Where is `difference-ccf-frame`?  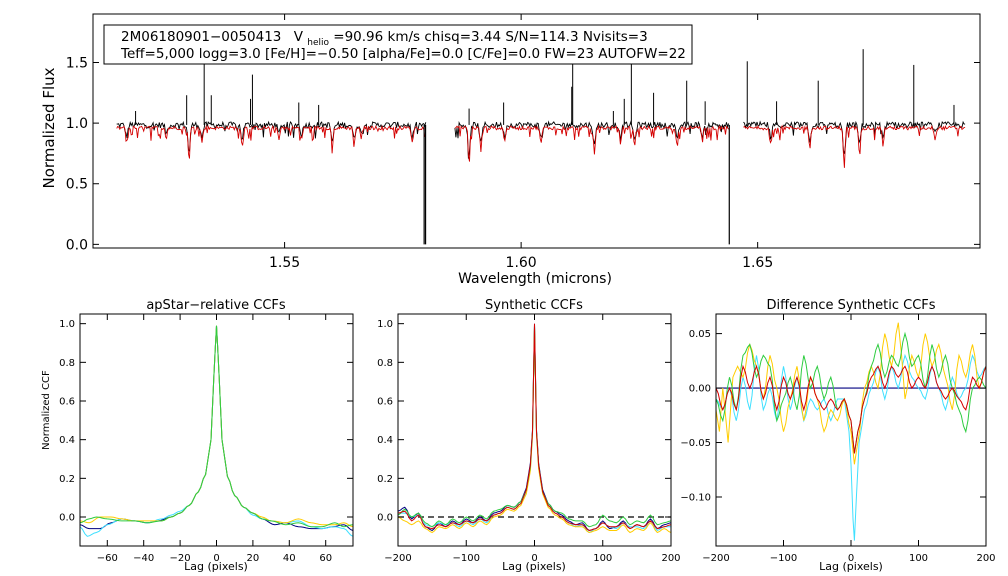
difference-ccf-frame is located at coordinates (851, 430).